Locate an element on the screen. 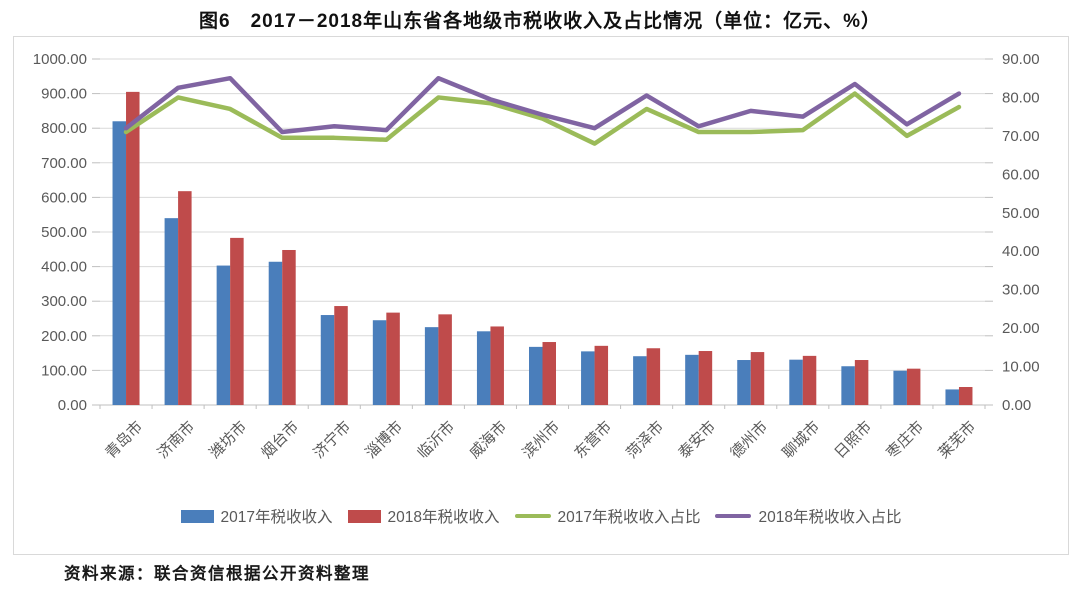 Image resolution: width=1080 pixels, height=591 pixels. legend-label: 2018年税收收入 is located at coordinates (443, 517).